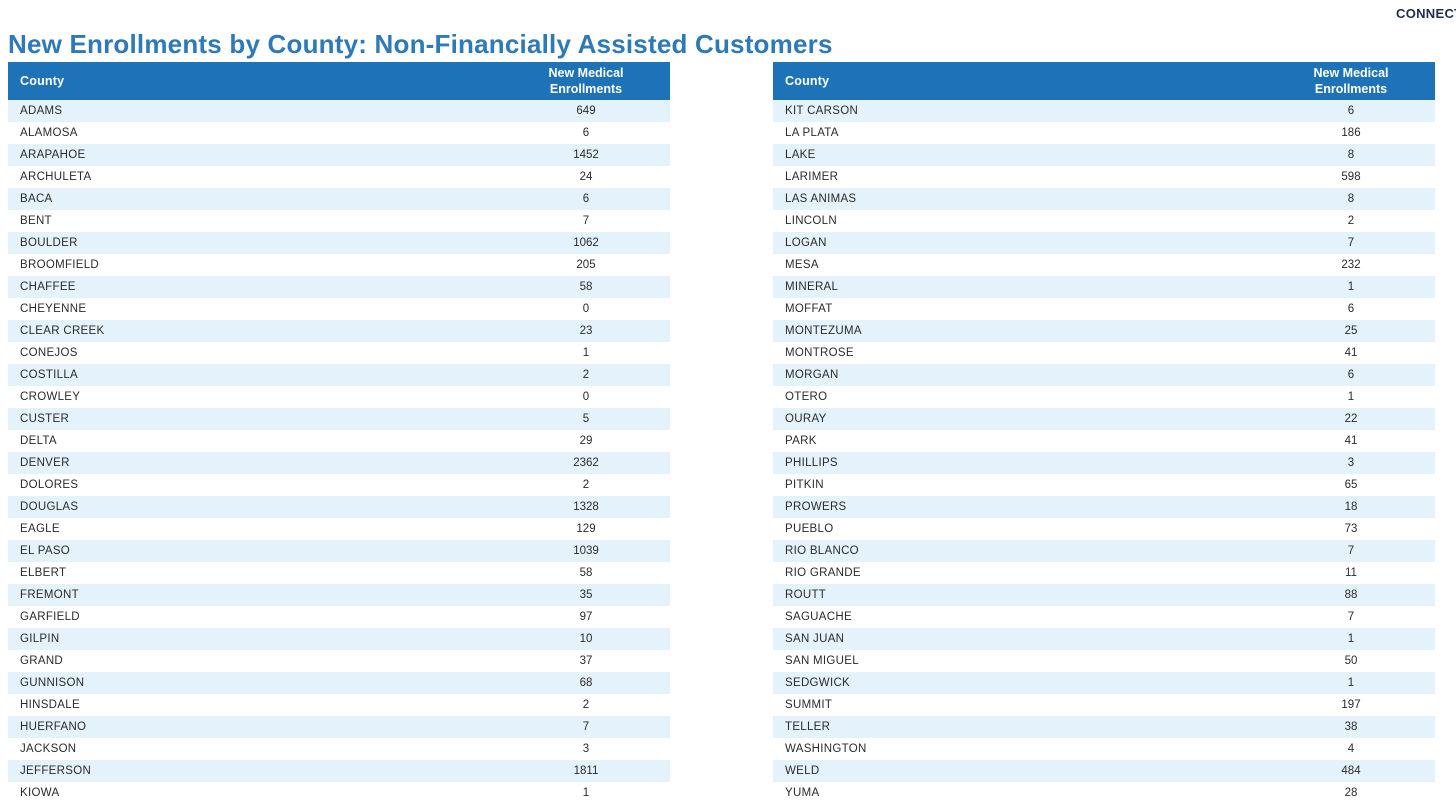 This screenshot has width=1456, height=805. What do you see at coordinates (586, 265) in the screenshot?
I see `enrollments-cell: 205` at bounding box center [586, 265].